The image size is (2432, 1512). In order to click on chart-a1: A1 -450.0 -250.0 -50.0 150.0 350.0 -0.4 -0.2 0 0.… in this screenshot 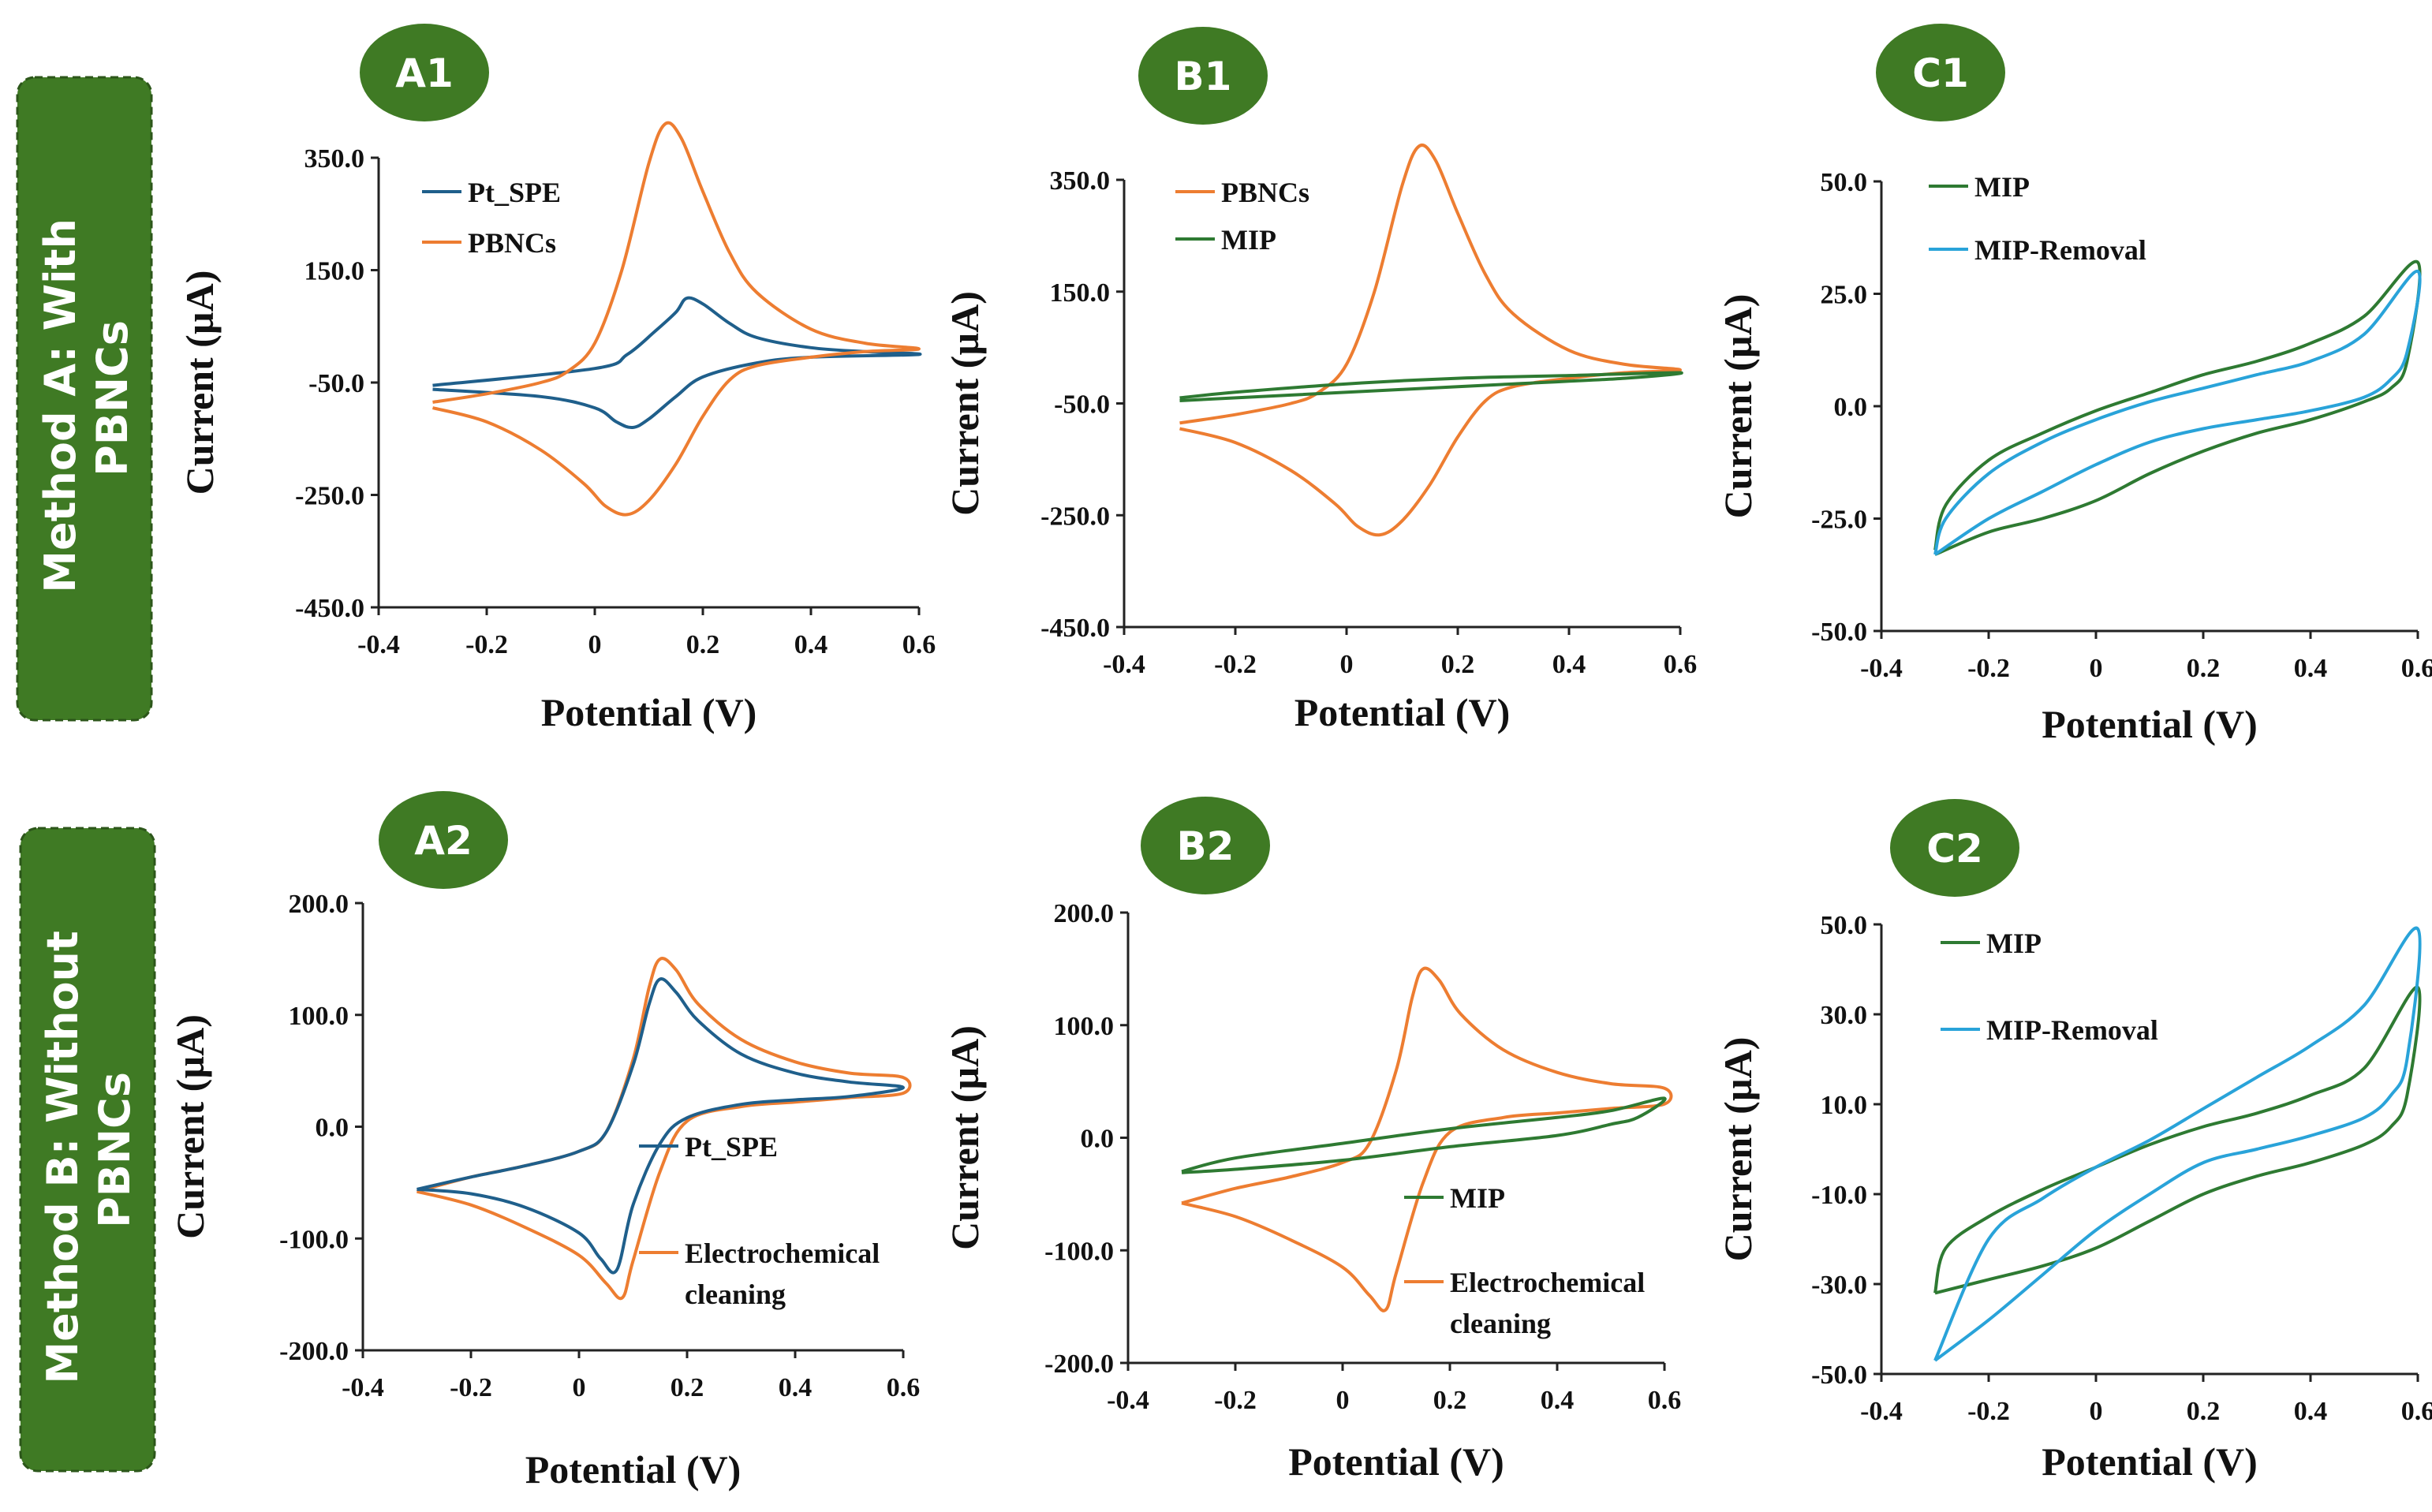, I will do `click(556, 379)`.